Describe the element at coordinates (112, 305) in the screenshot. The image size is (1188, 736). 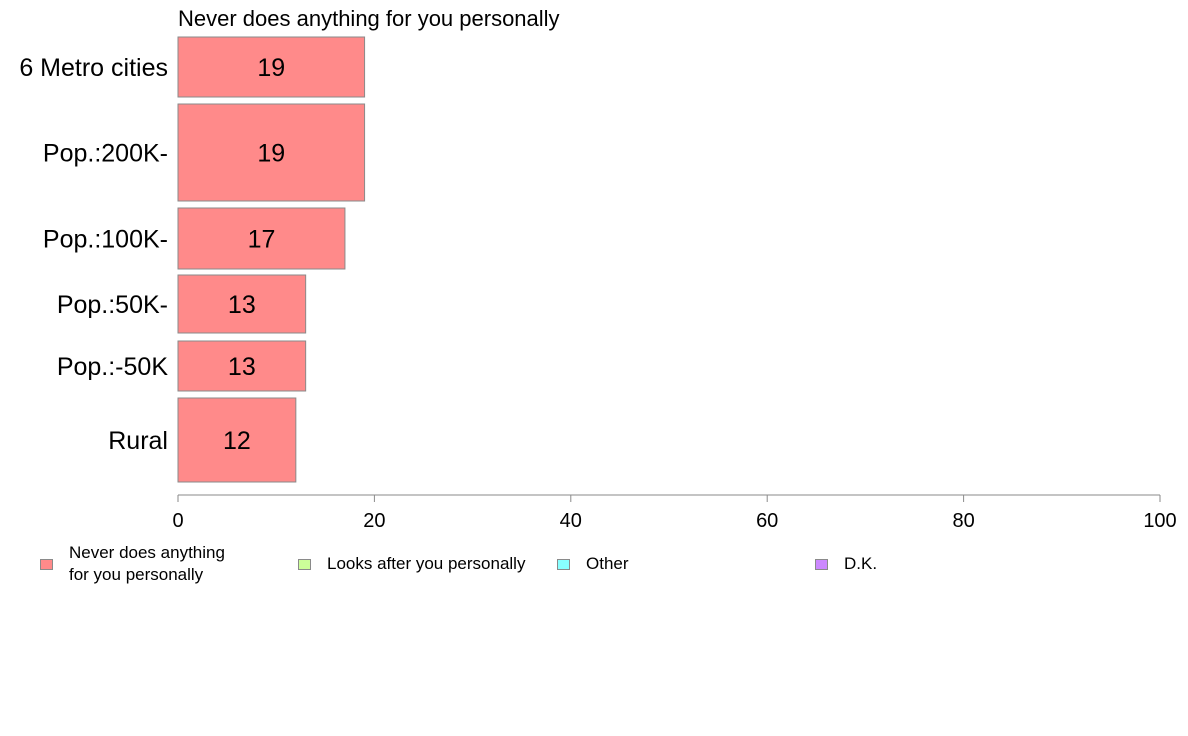
I see `category-label: Pop.:50K-` at that location.